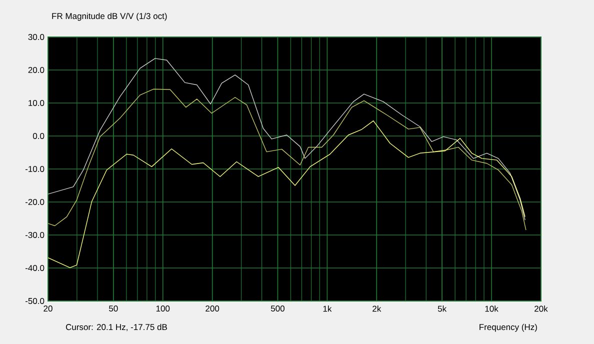 This screenshot has height=344, width=594. Describe the element at coordinates (34, 201) in the screenshot. I see `y-tick-label: -20.0` at that location.